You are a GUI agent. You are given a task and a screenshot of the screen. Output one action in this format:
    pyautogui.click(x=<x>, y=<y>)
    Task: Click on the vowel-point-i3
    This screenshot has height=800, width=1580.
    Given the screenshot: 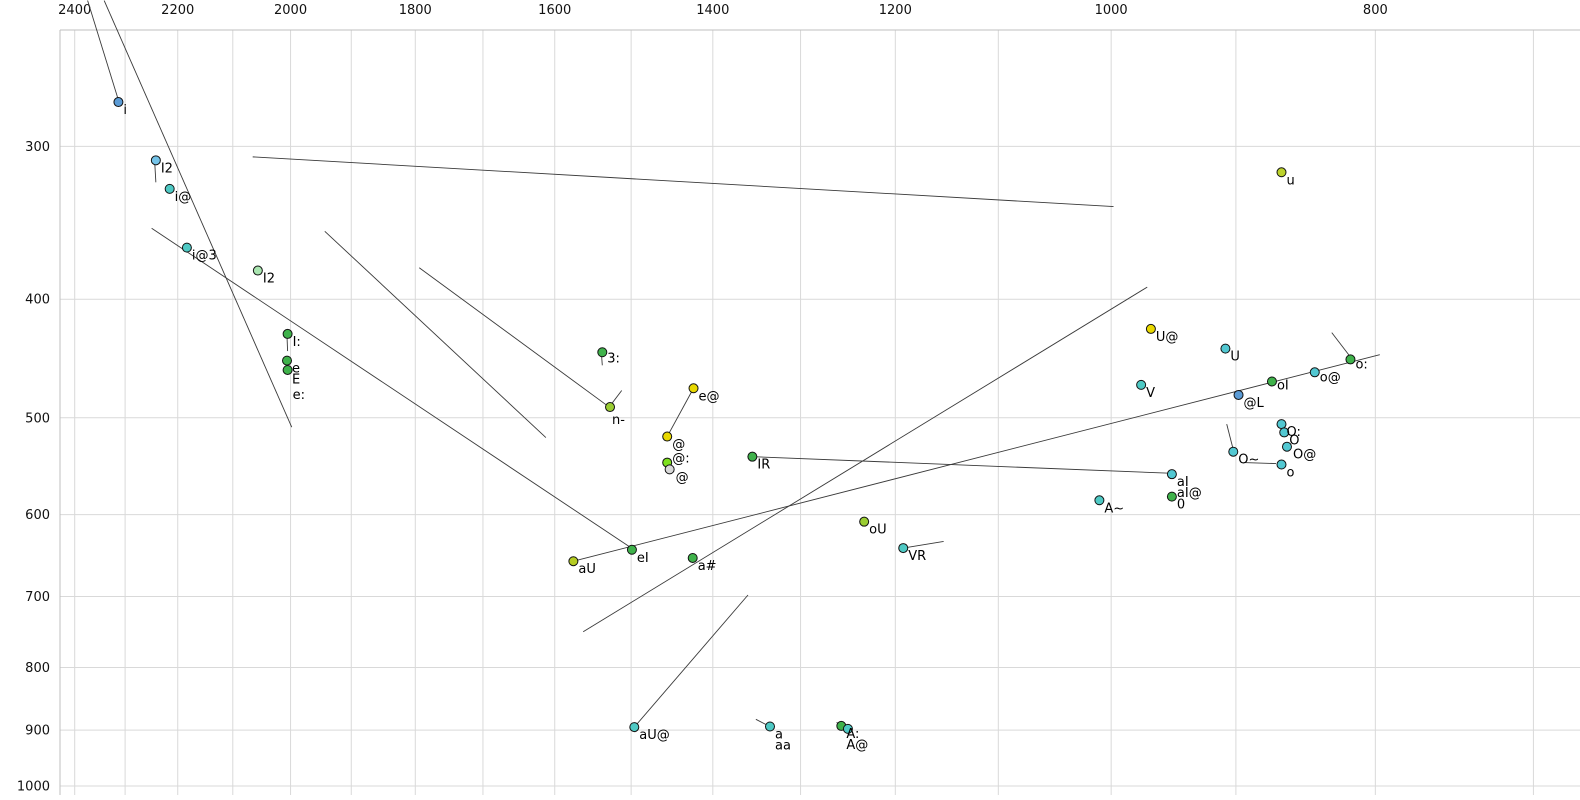 What is the action you would take?
    pyautogui.click(x=186, y=247)
    